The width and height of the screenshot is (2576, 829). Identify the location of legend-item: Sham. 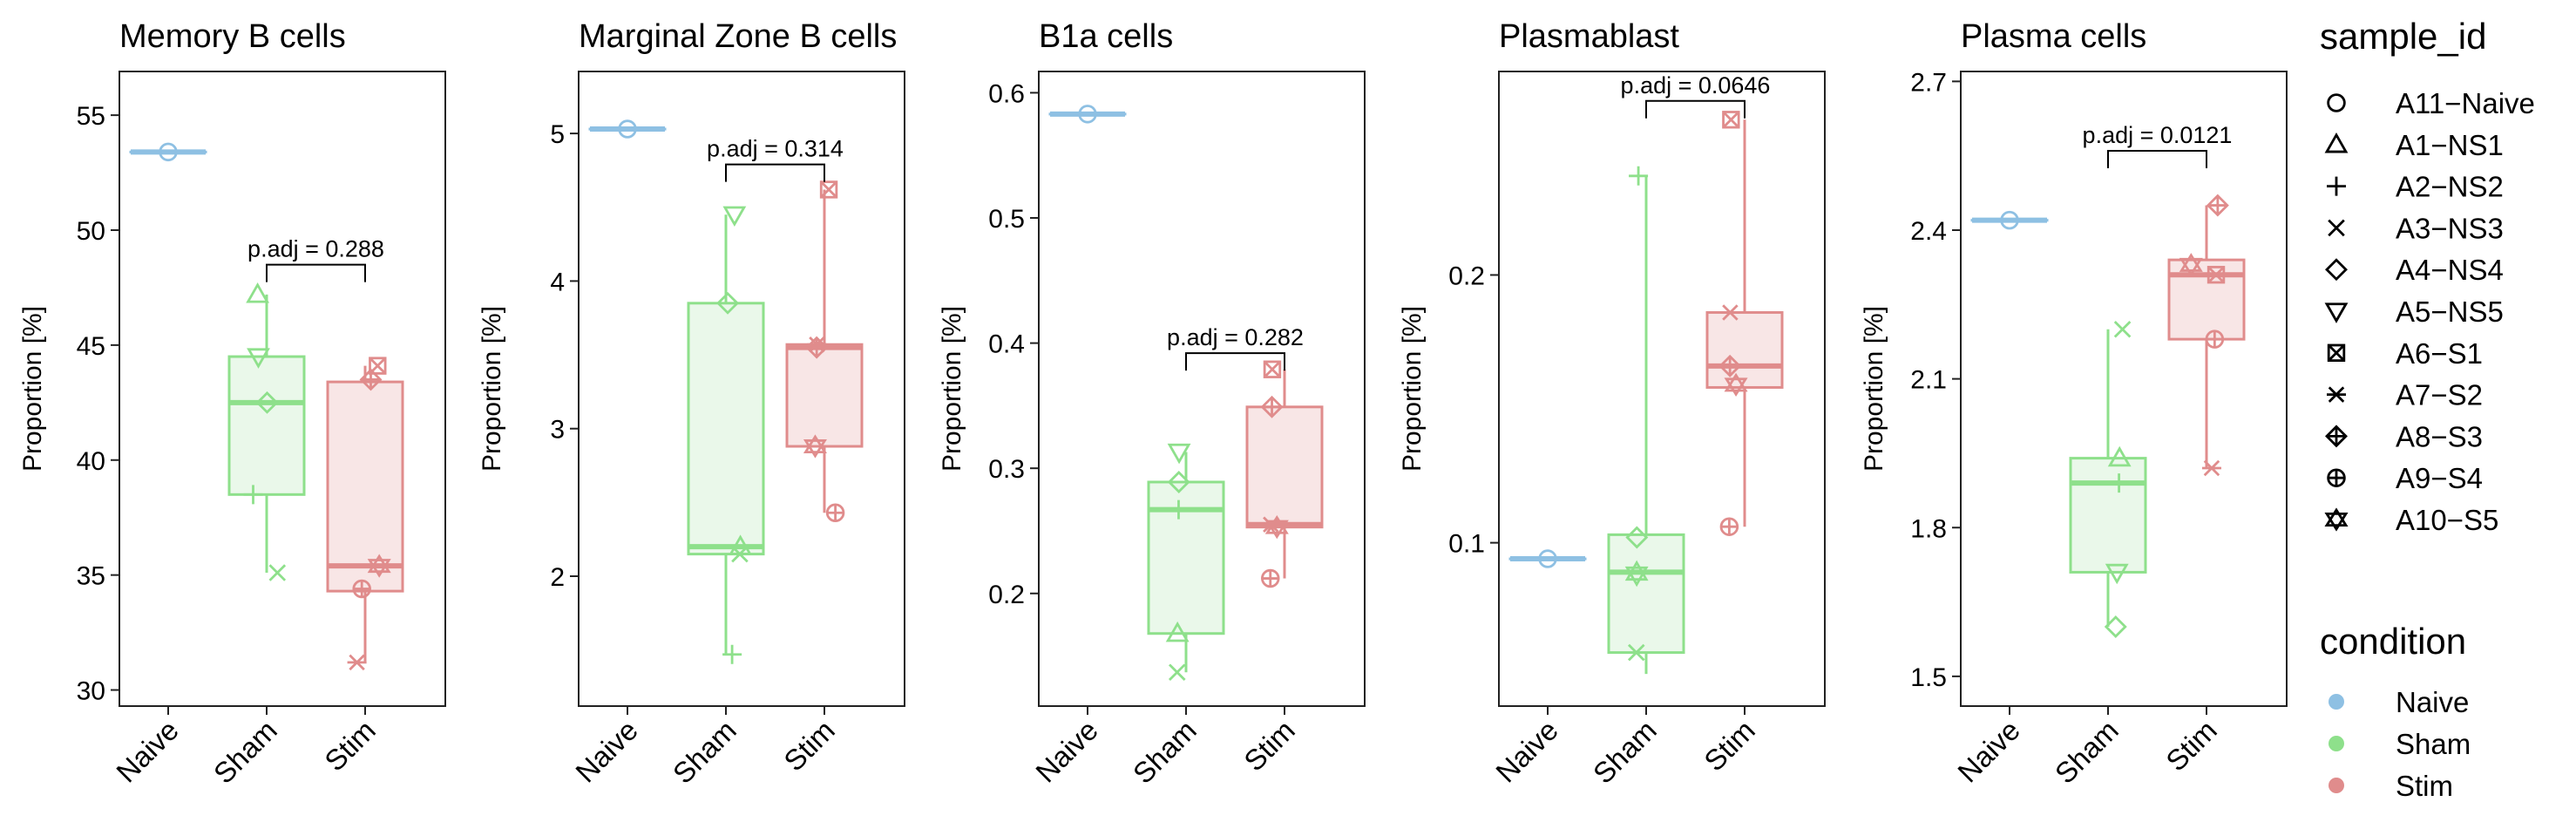
(2400, 744).